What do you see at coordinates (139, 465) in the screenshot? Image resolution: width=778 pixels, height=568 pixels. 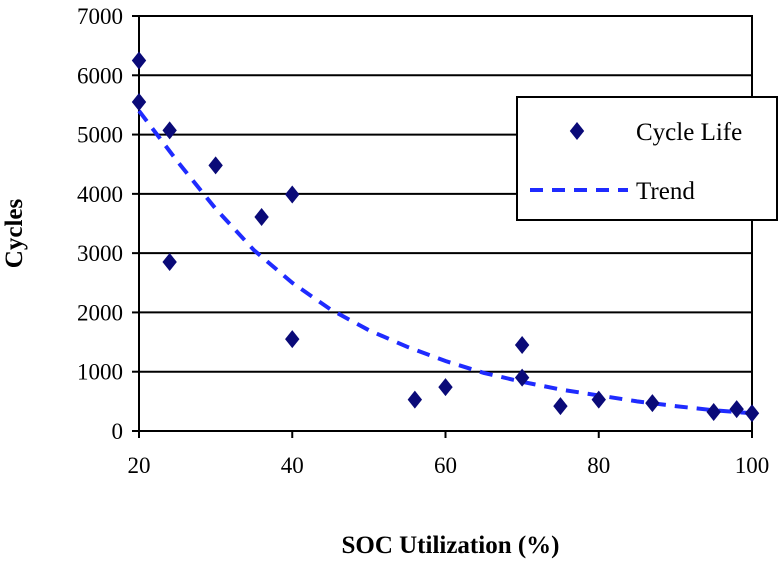 I see `x-tick-label: 20` at bounding box center [139, 465].